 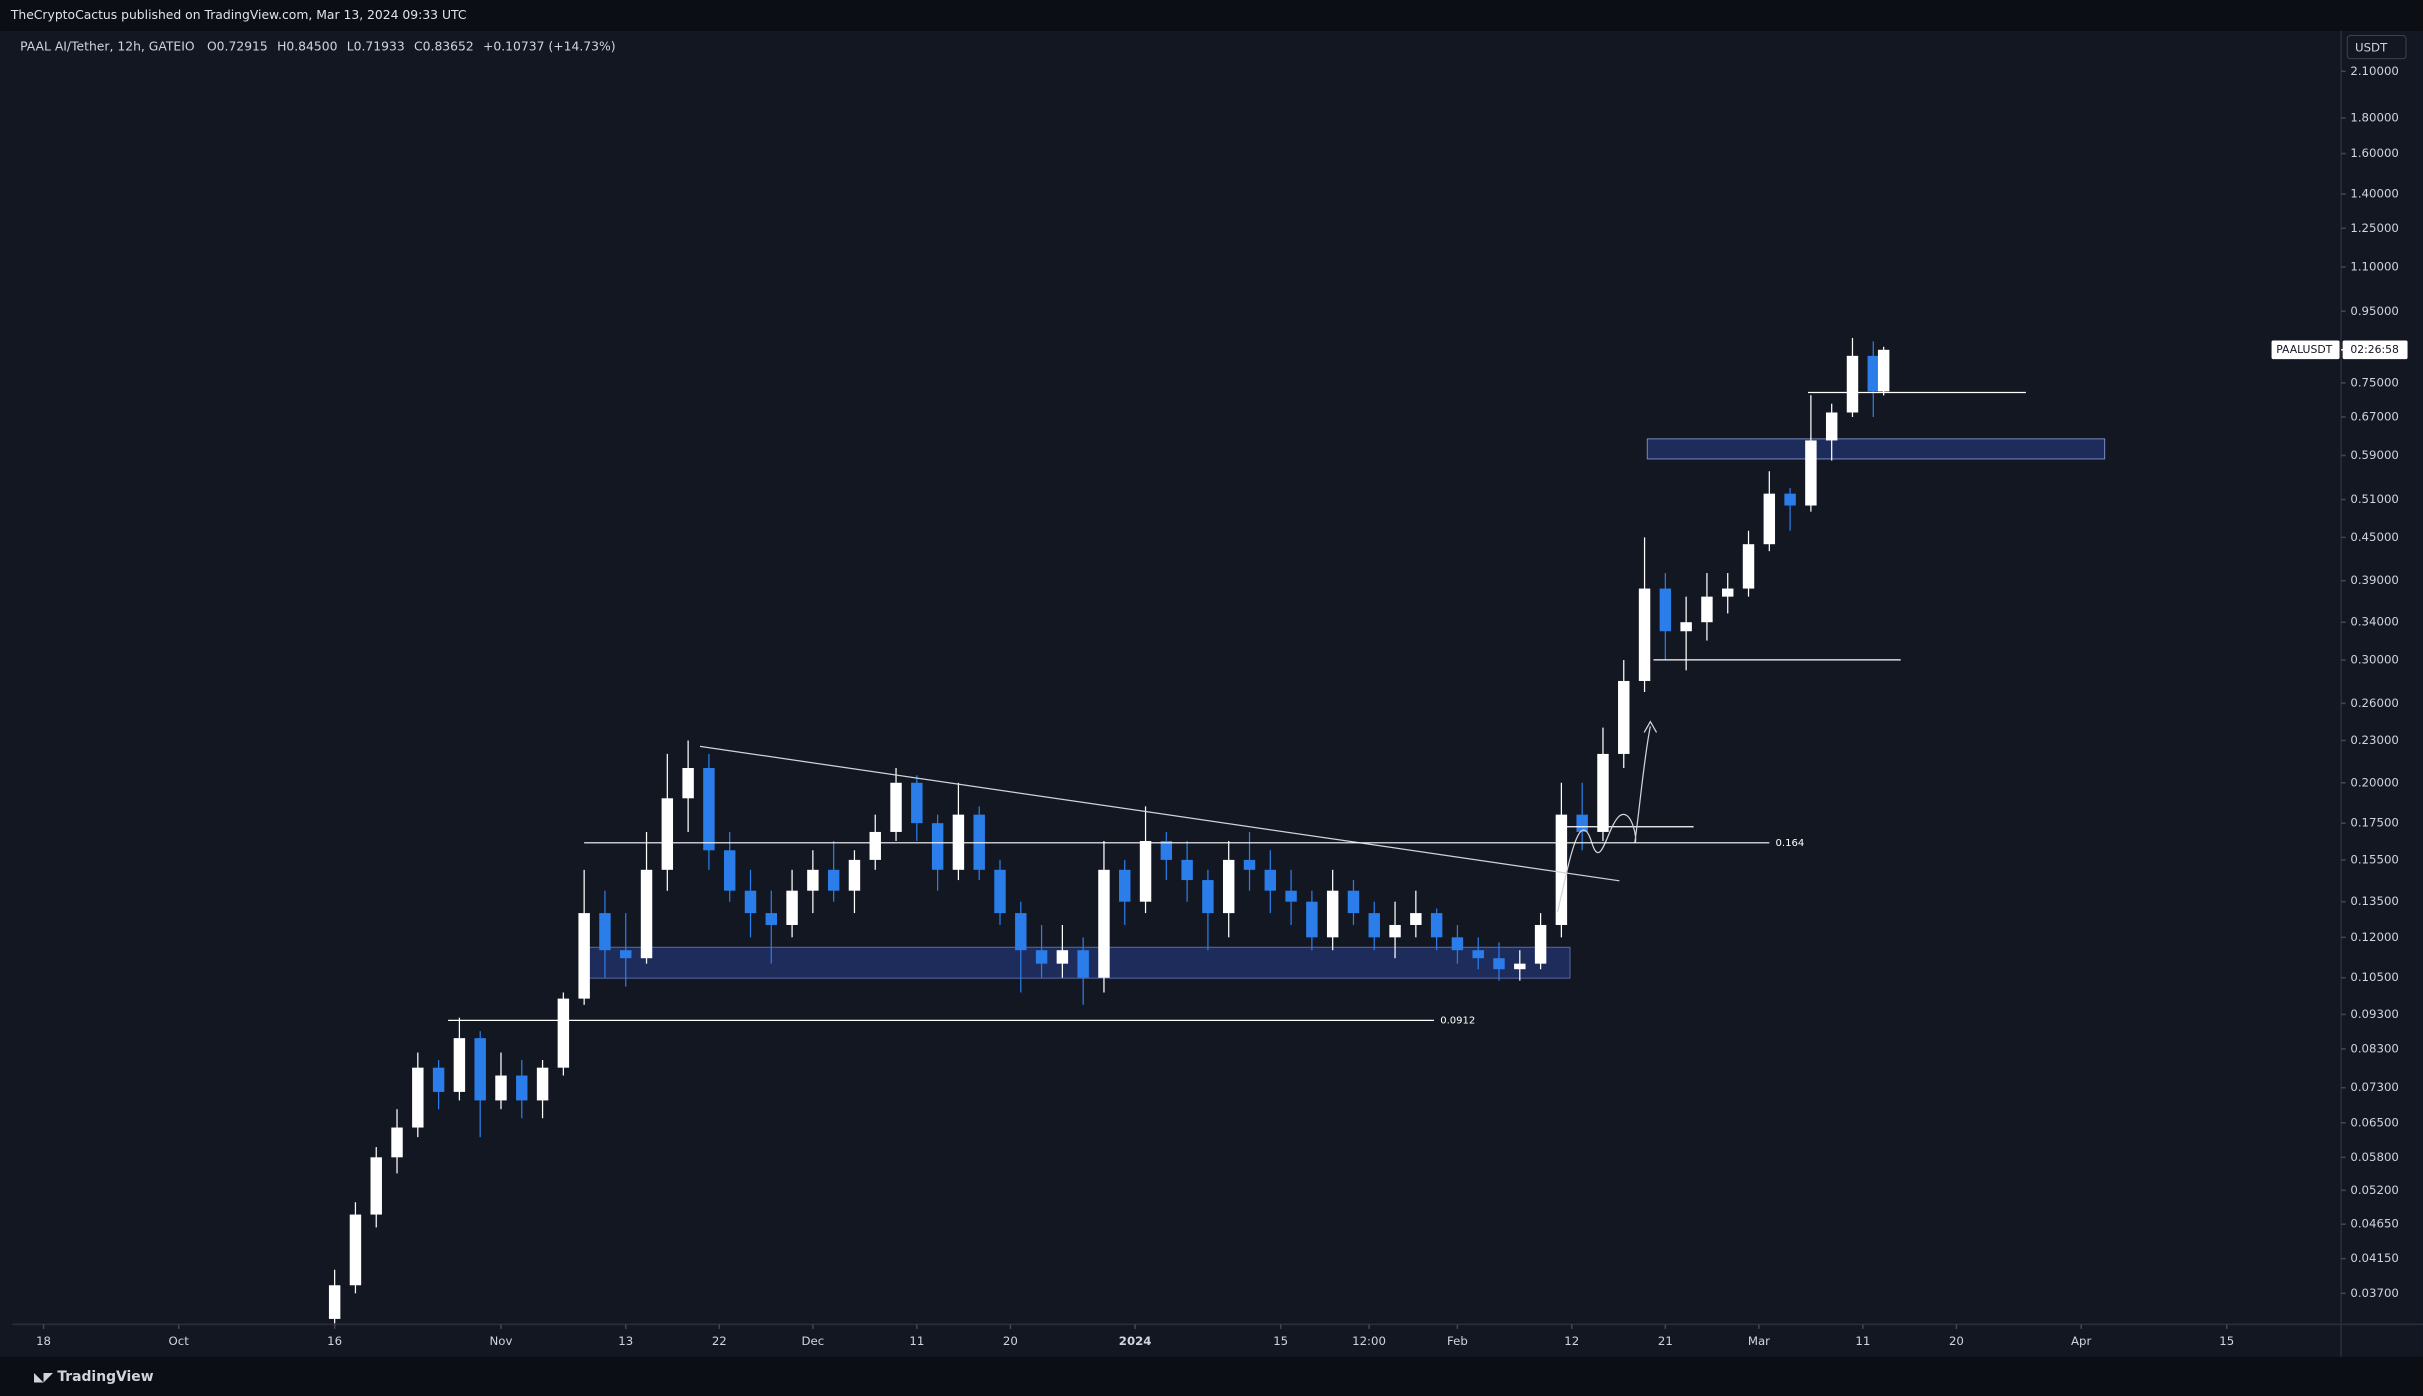 What do you see at coordinates (2374, 1258) in the screenshot?
I see `y-tick-label: 0.04150` at bounding box center [2374, 1258].